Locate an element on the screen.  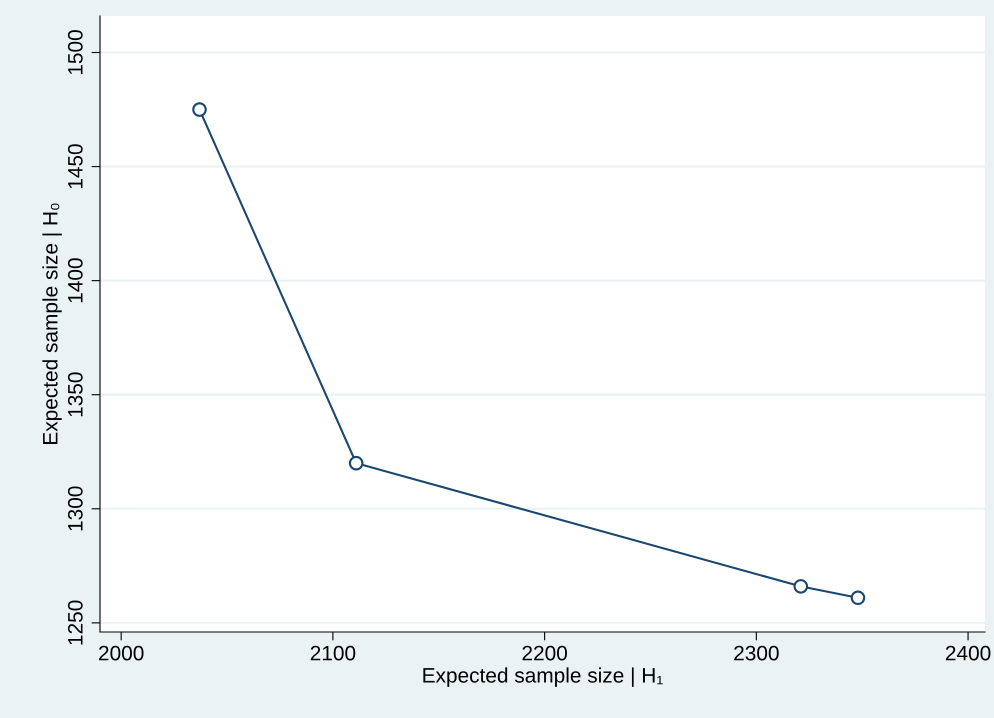
x-tick-label: 2300 is located at coordinates (756, 653).